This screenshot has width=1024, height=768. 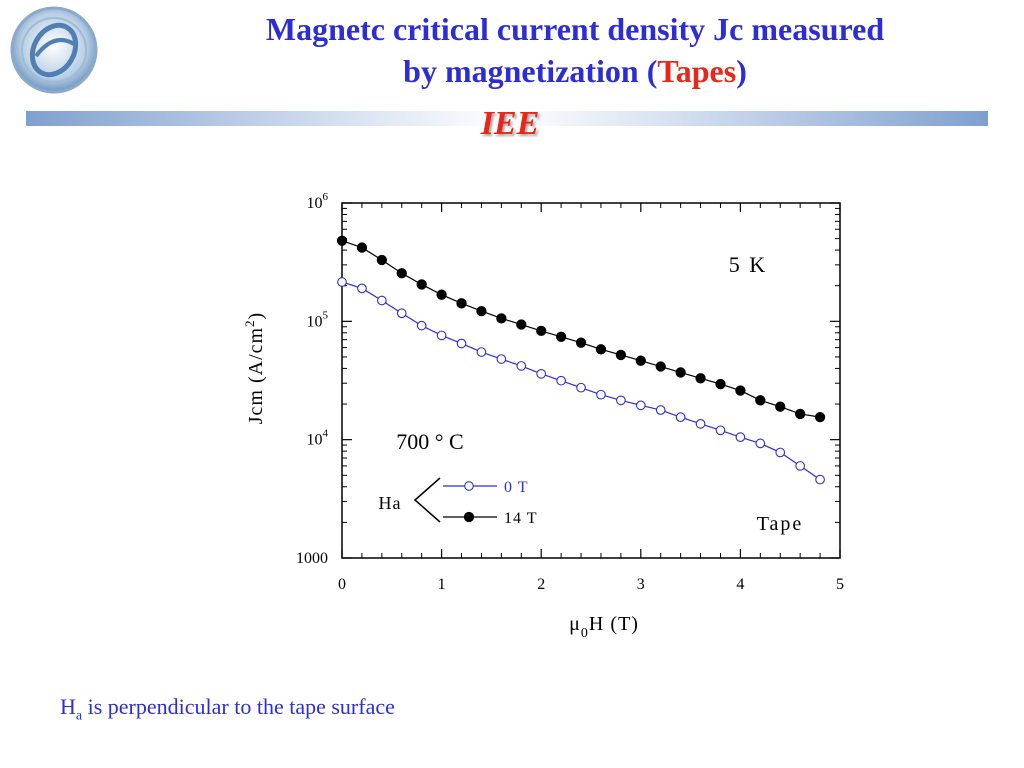 What do you see at coordinates (442, 584) in the screenshot?
I see `x-tick-label: 1` at bounding box center [442, 584].